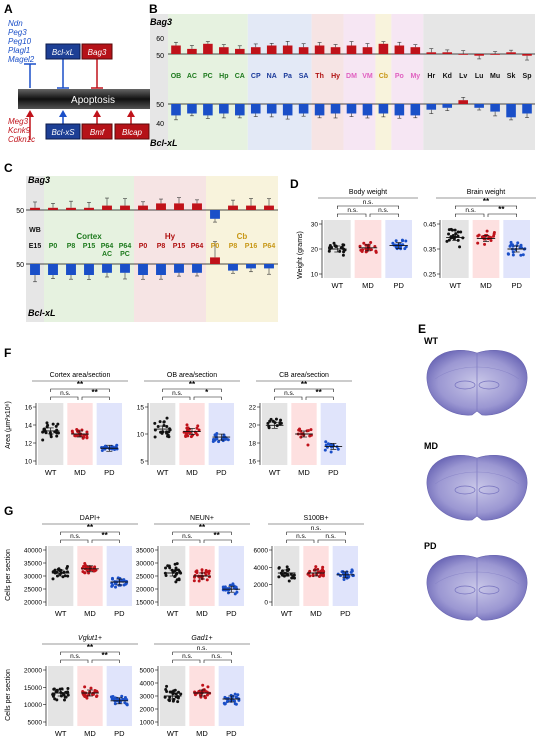 Image resolution: width=538 pixels, height=738 pixels. I want to click on tissue-label: Mu, so click(495, 76).